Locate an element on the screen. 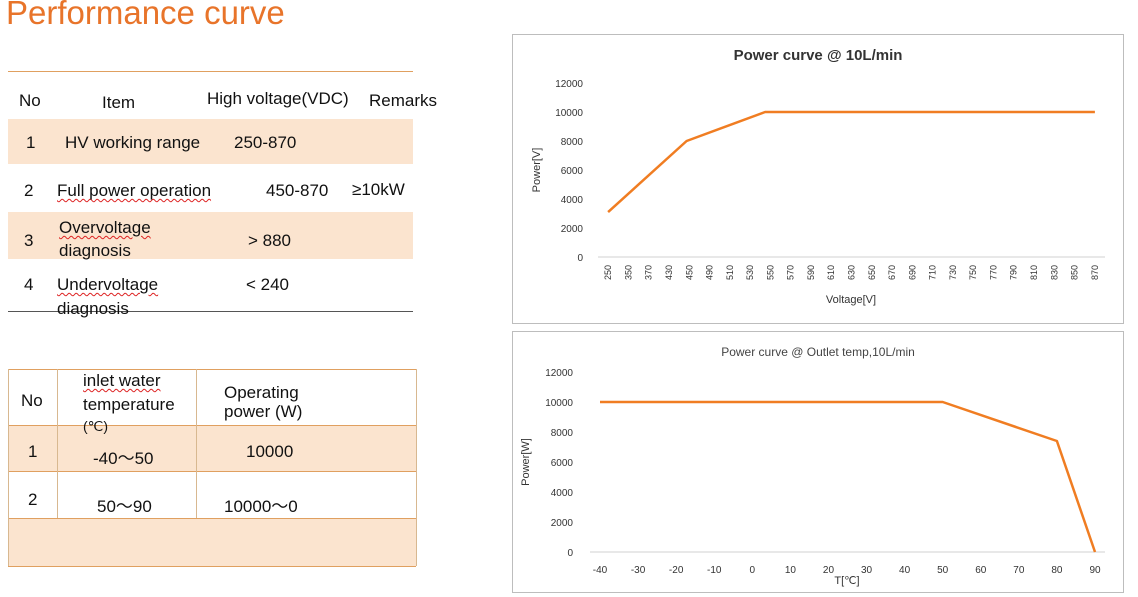 This screenshot has width=1138, height=597. x-tick-label: 430 is located at coordinates (669, 272).